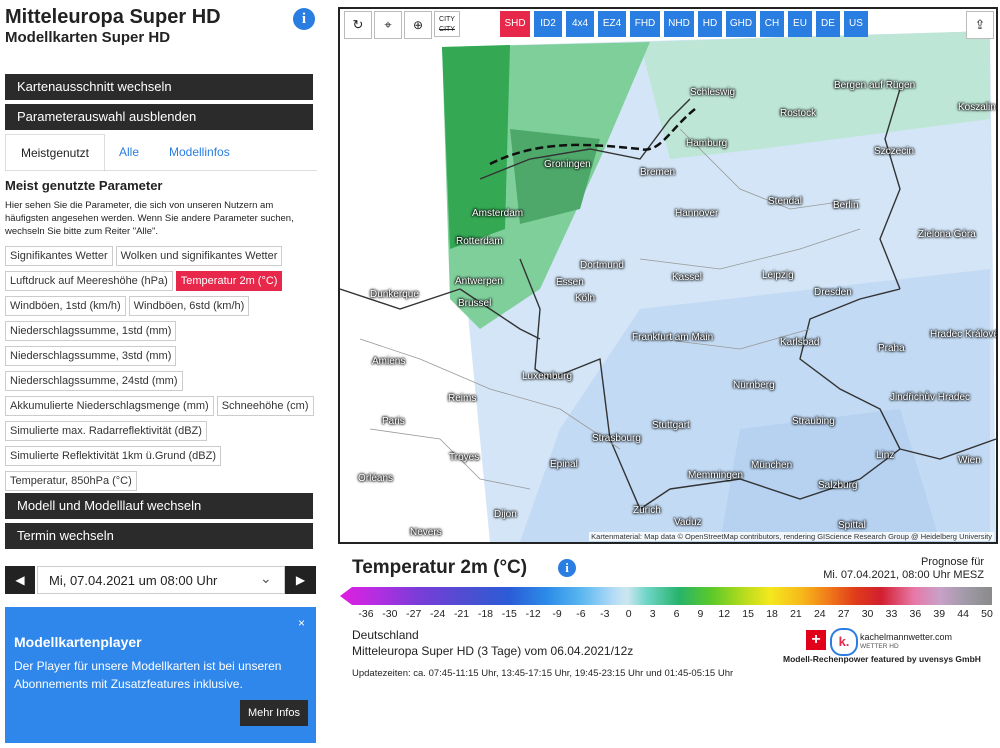  I want to click on parameter-button: Niederschlagssumme, 24std (mm), so click(94, 381).